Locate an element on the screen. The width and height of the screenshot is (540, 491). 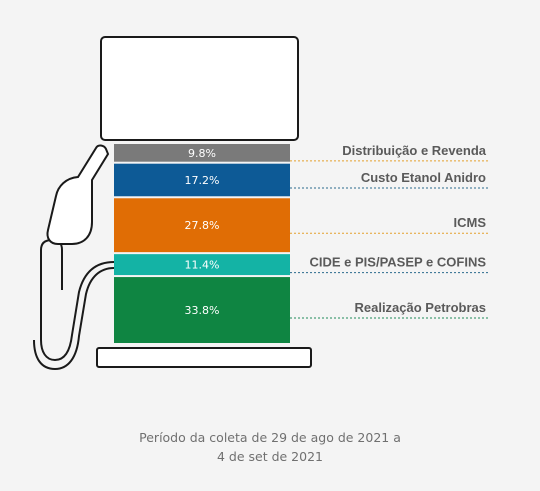
category-label: ICMS is located at coordinates (470, 222).